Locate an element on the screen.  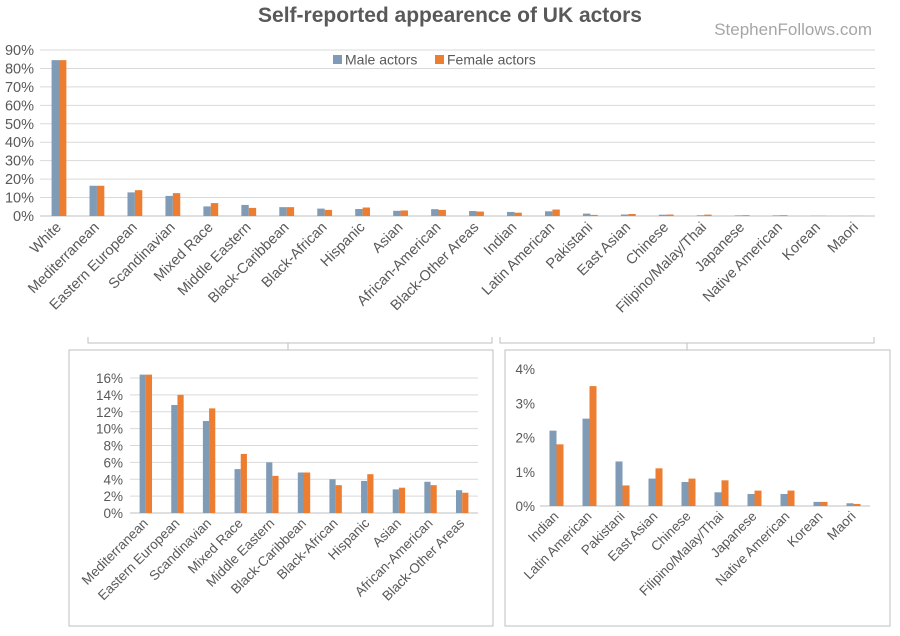
main-category-label: Korean is located at coordinates (802, 242).